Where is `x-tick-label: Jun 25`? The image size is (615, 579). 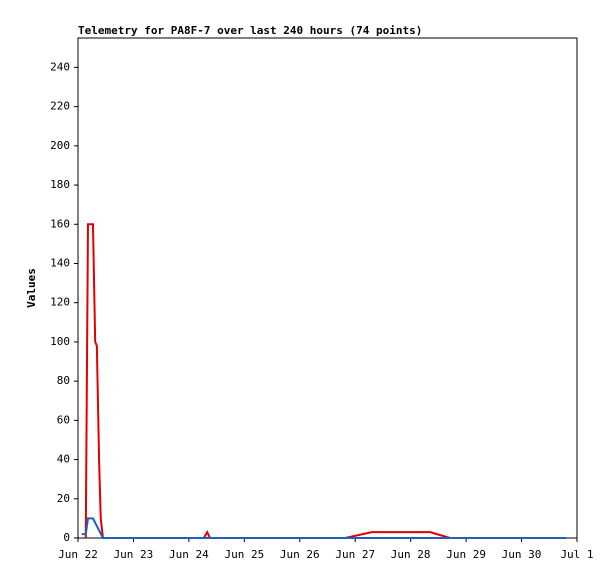
x-tick-label: Jun 25 is located at coordinates (244, 554).